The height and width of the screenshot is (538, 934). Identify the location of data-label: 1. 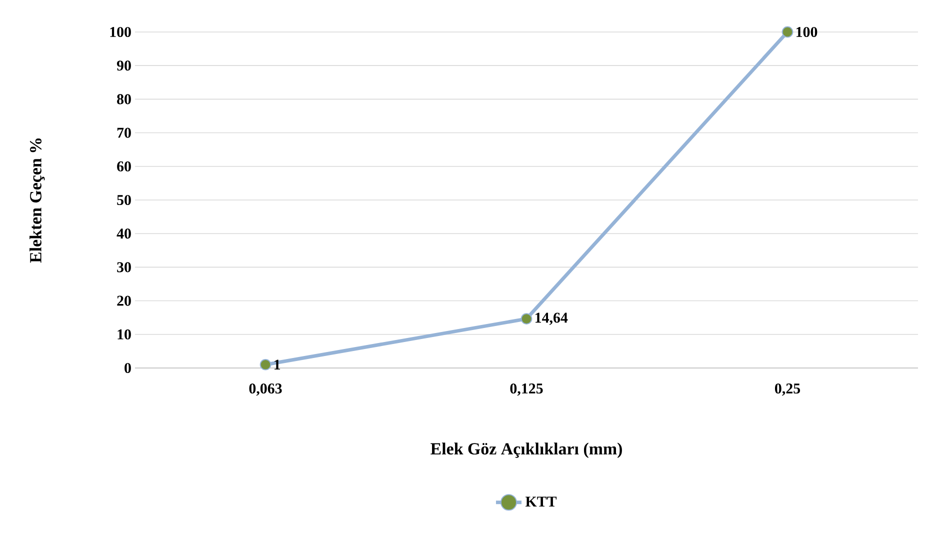
(277, 365).